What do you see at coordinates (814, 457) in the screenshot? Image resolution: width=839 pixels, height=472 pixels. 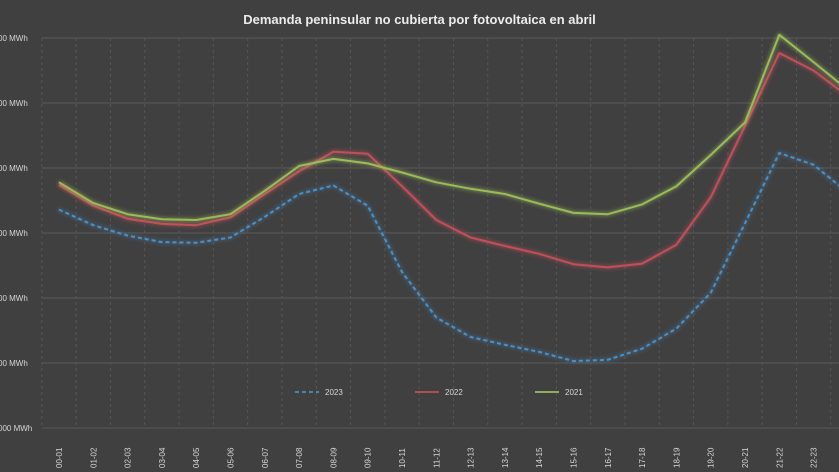 I see `x-tick-label: 22-23` at bounding box center [814, 457].